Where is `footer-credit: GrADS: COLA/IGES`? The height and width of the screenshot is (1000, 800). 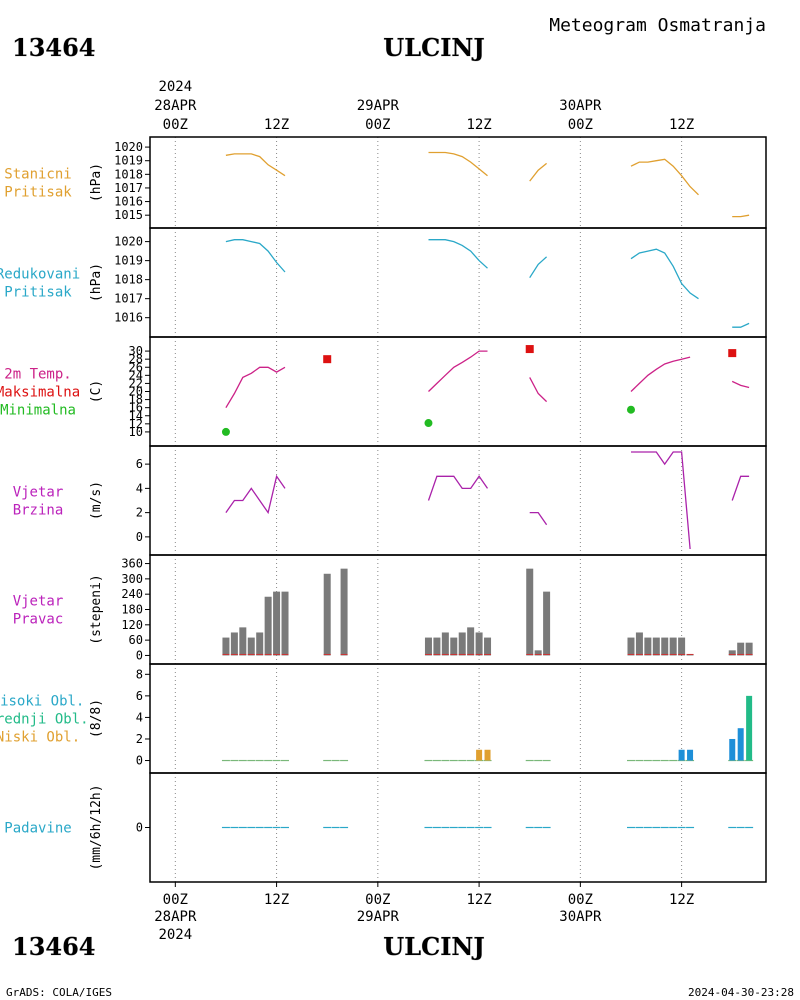
footer-credit: GrADS: COLA/IGES is located at coordinates (59, 992).